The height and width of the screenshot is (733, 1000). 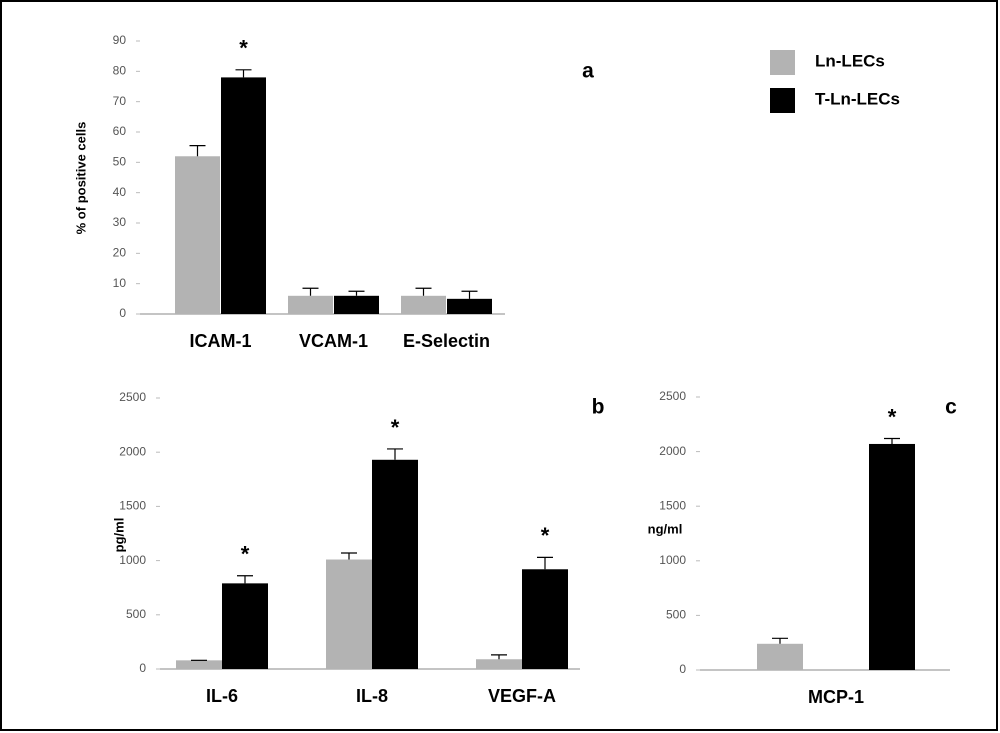 I want to click on y-tick-label: 70, so click(x=120, y=101).